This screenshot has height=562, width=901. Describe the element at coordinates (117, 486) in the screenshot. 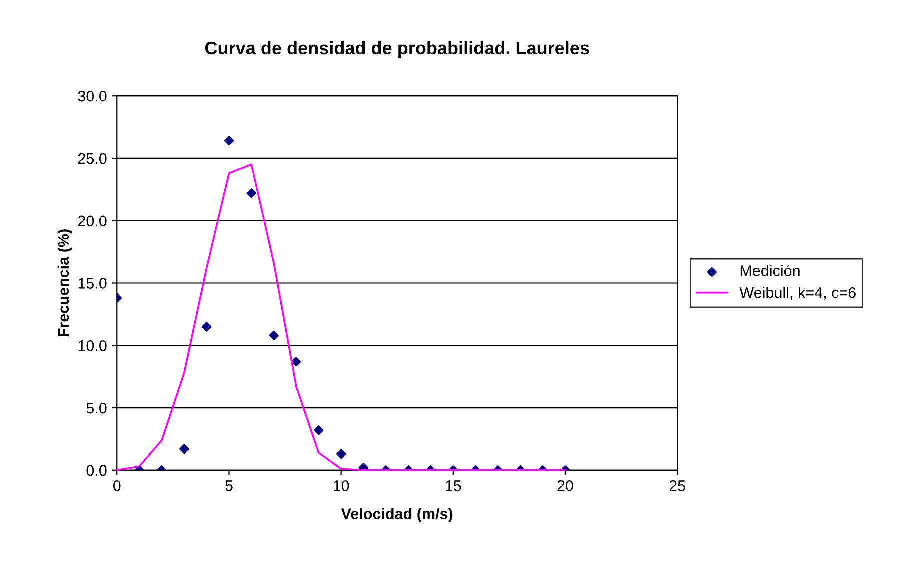

I see `x-tick-label: 0` at that location.